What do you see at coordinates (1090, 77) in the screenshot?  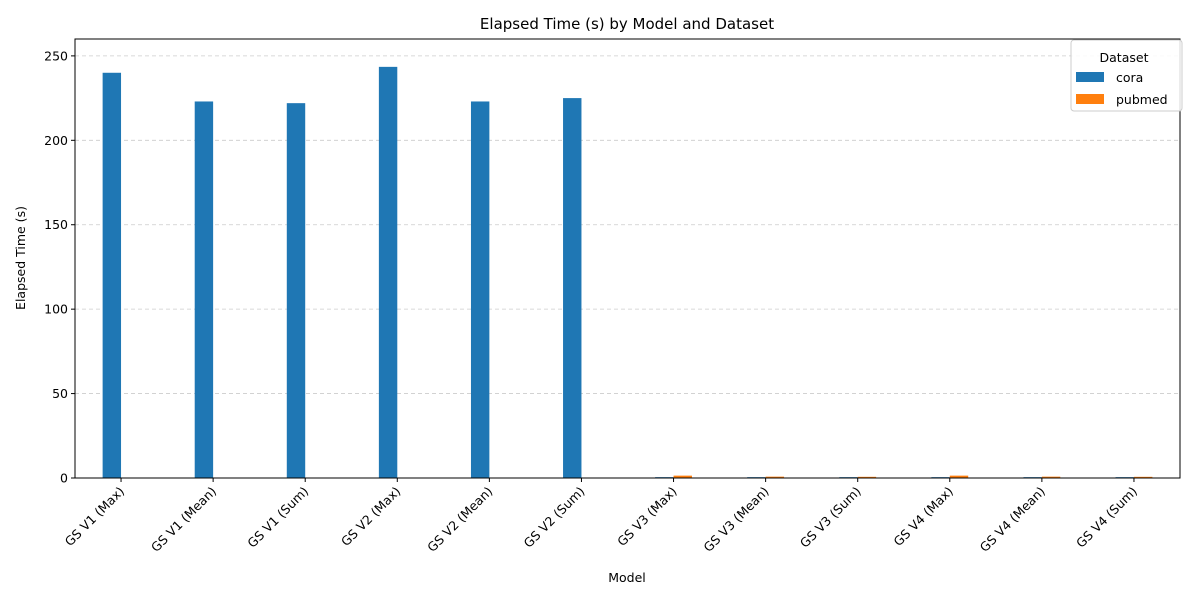 I see `legend-swatch-cora` at bounding box center [1090, 77].